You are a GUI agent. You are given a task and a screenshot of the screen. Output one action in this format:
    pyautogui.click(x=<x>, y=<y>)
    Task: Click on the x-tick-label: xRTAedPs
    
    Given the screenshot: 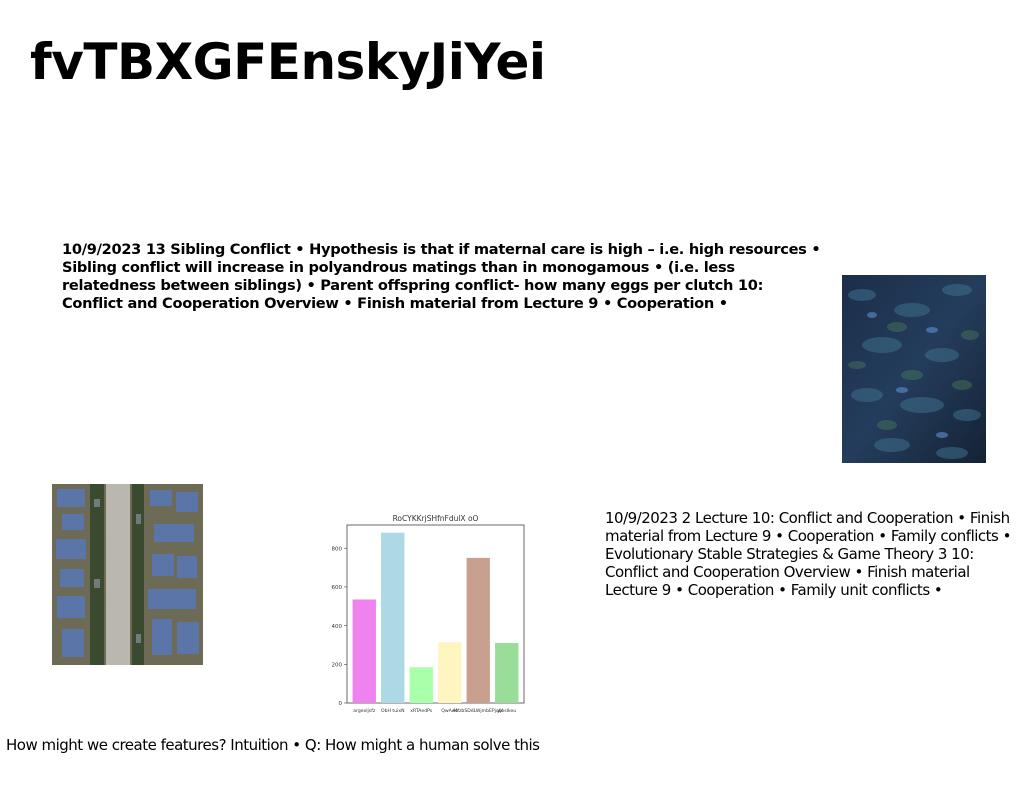 What is the action you would take?
    pyautogui.click(x=421, y=711)
    